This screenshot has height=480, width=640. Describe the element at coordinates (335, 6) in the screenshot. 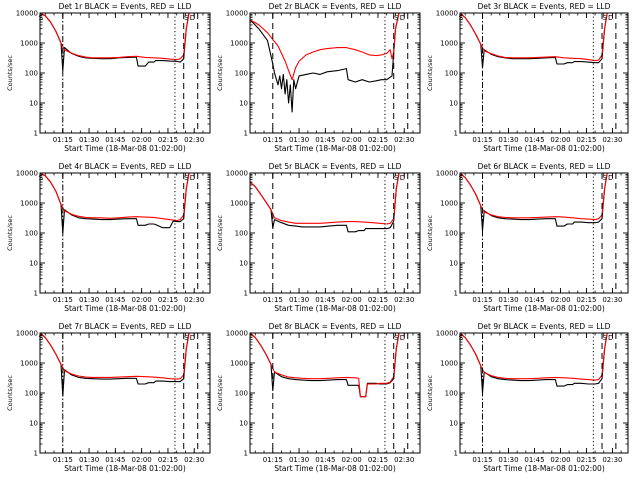

I see `panel-title: Det 2r BLACK = Events, RED = LLD` at that location.